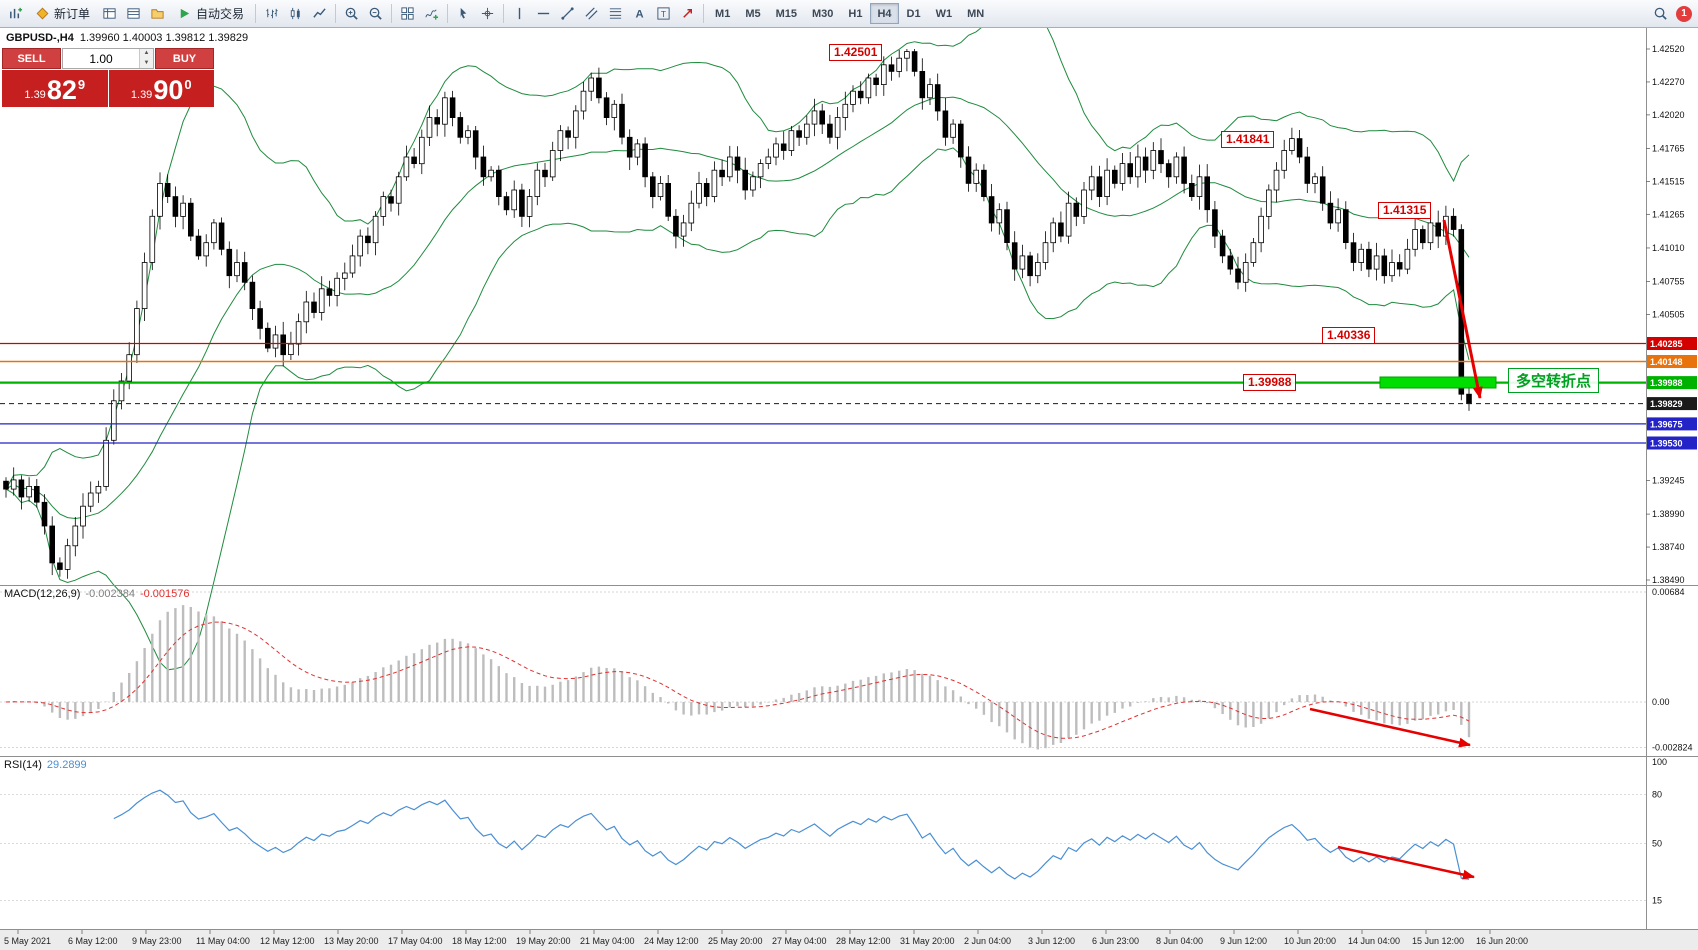 This screenshot has width=1698, height=950. What do you see at coordinates (62, 13) in the screenshot?
I see `new-order-button: 新订单` at bounding box center [62, 13].